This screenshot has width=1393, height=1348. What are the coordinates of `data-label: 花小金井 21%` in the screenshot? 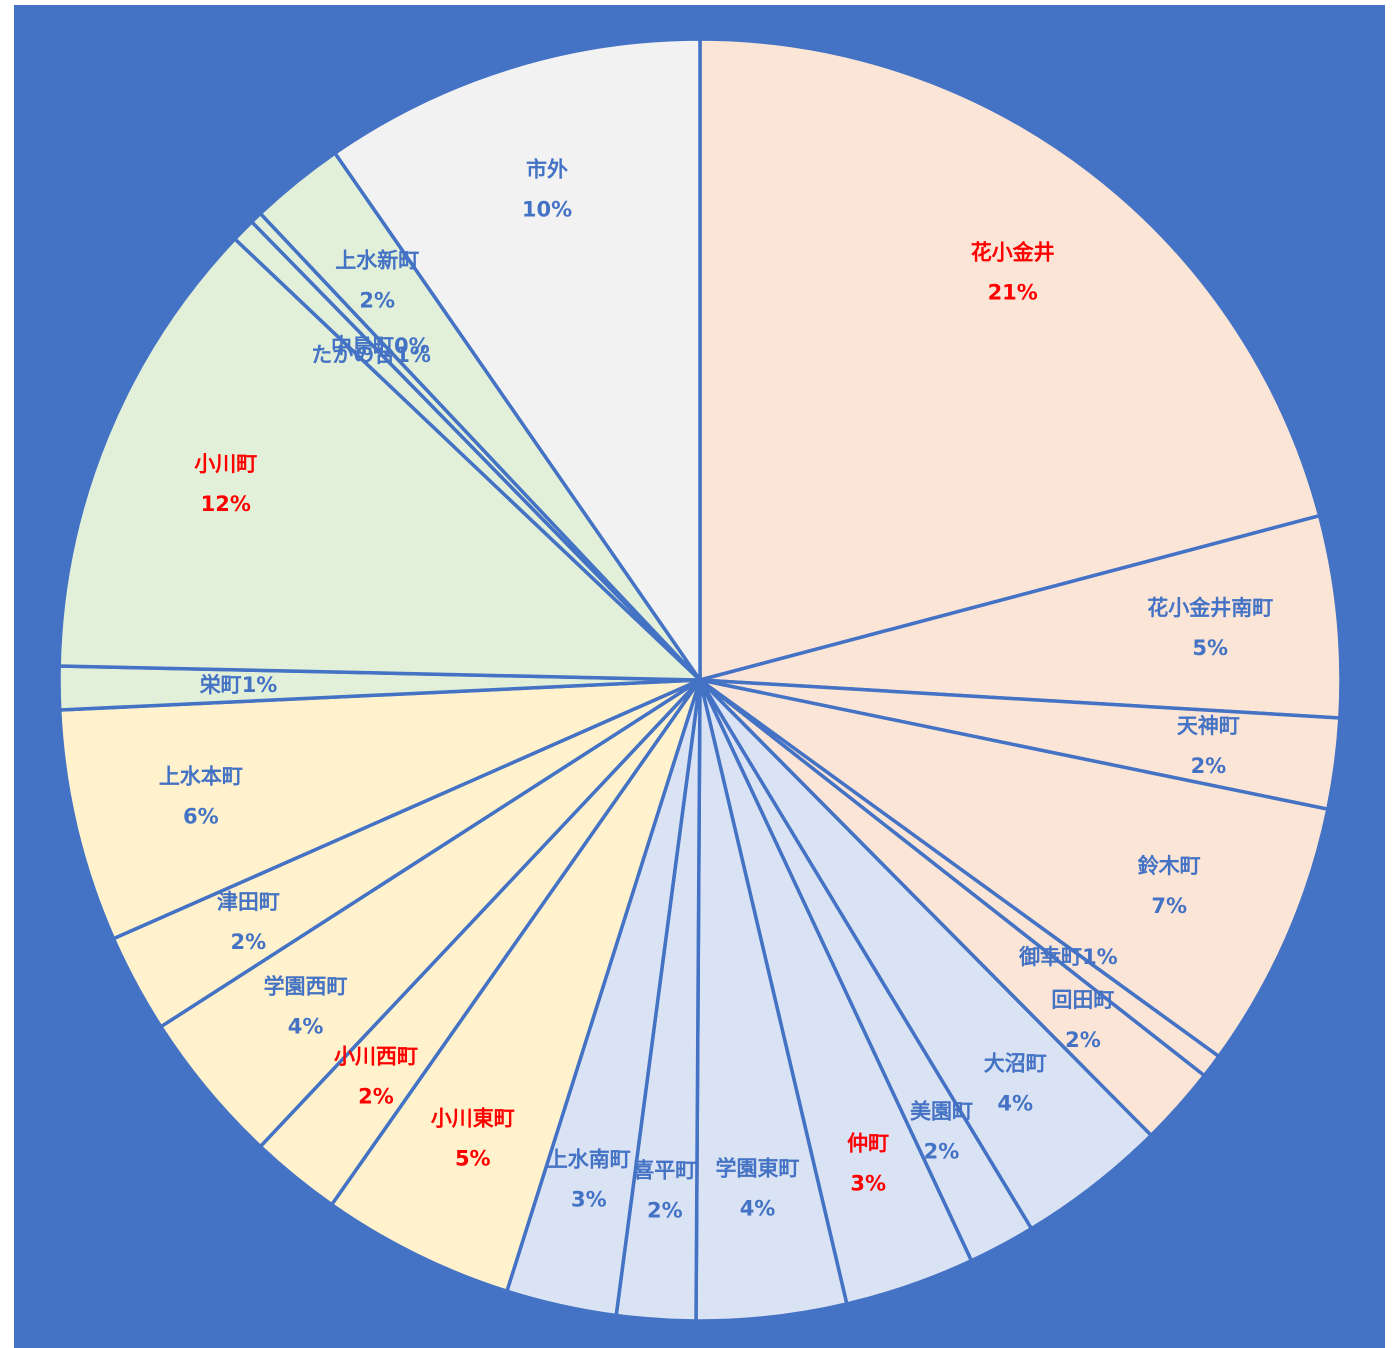 It's located at (1013, 273).